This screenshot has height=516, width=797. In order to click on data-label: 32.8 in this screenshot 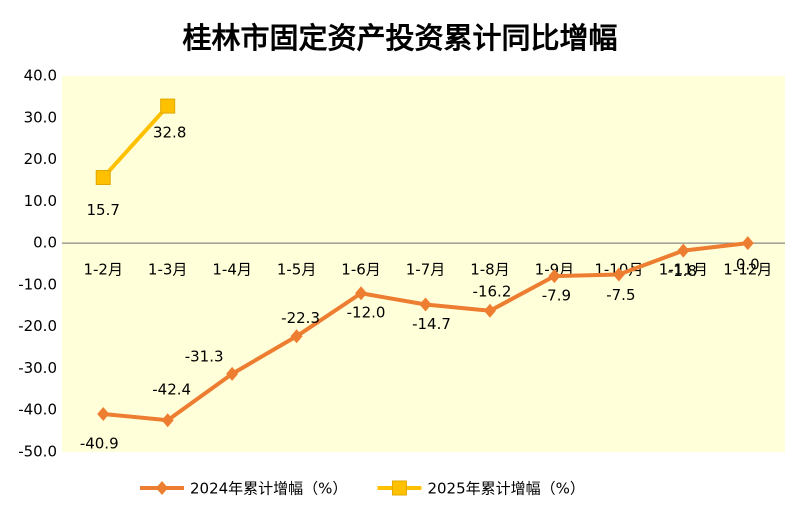, I will do `click(169, 133)`.